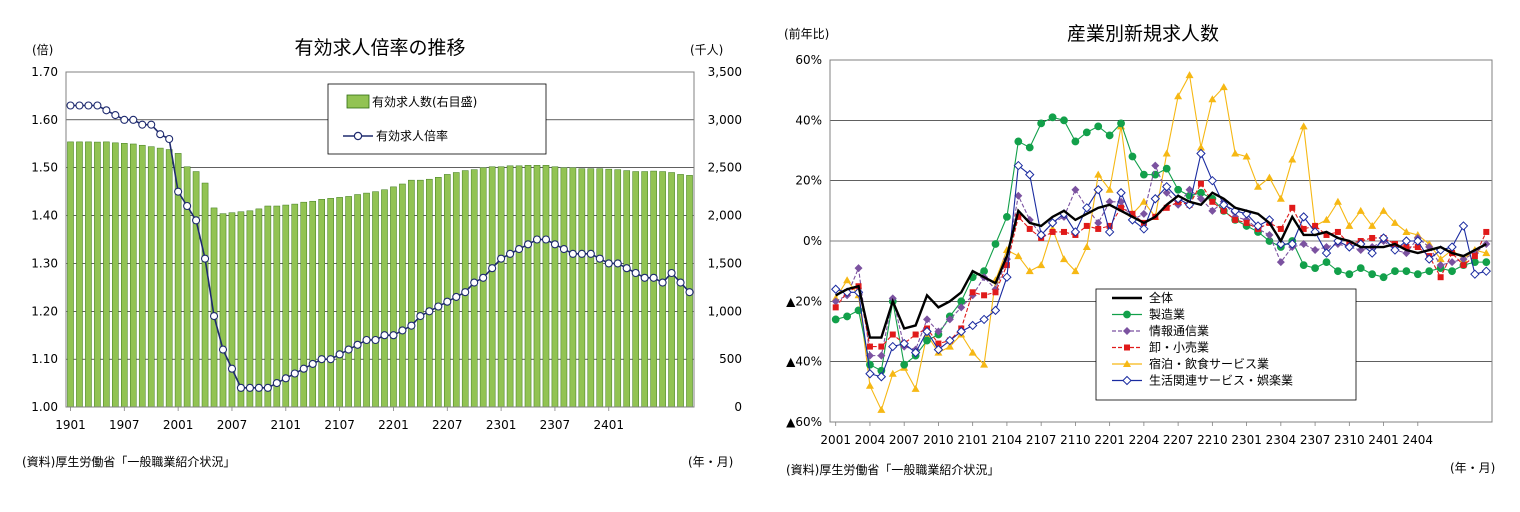  I want to click on right-x-tick-label: 2207, so click(1178, 440).